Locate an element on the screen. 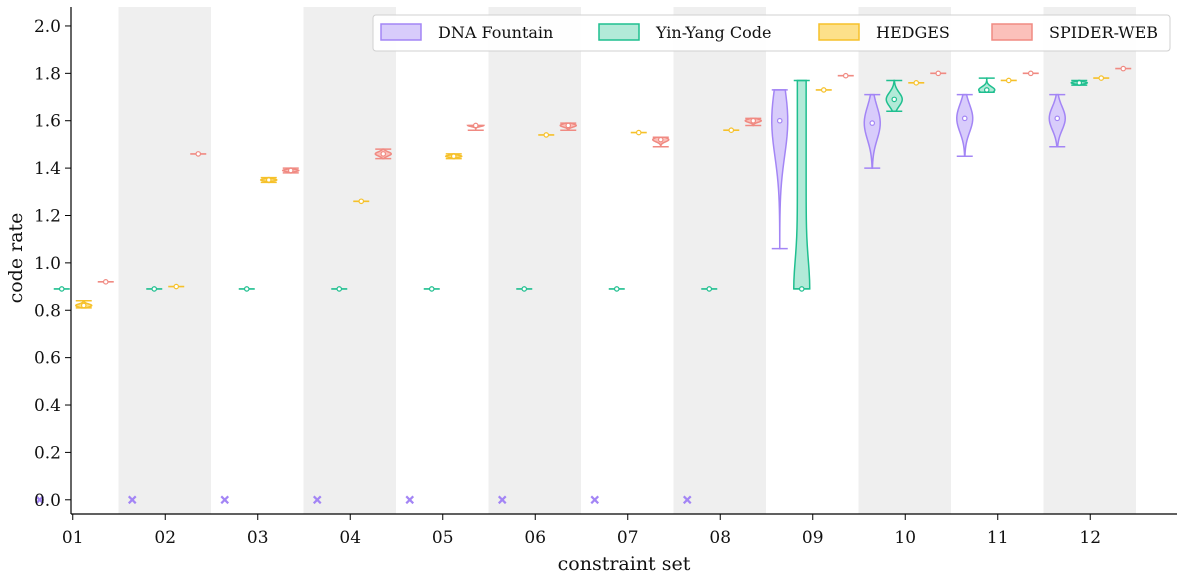 This screenshot has height=577, width=1177. y-tick-label: 1.8 is located at coordinates (47, 74).